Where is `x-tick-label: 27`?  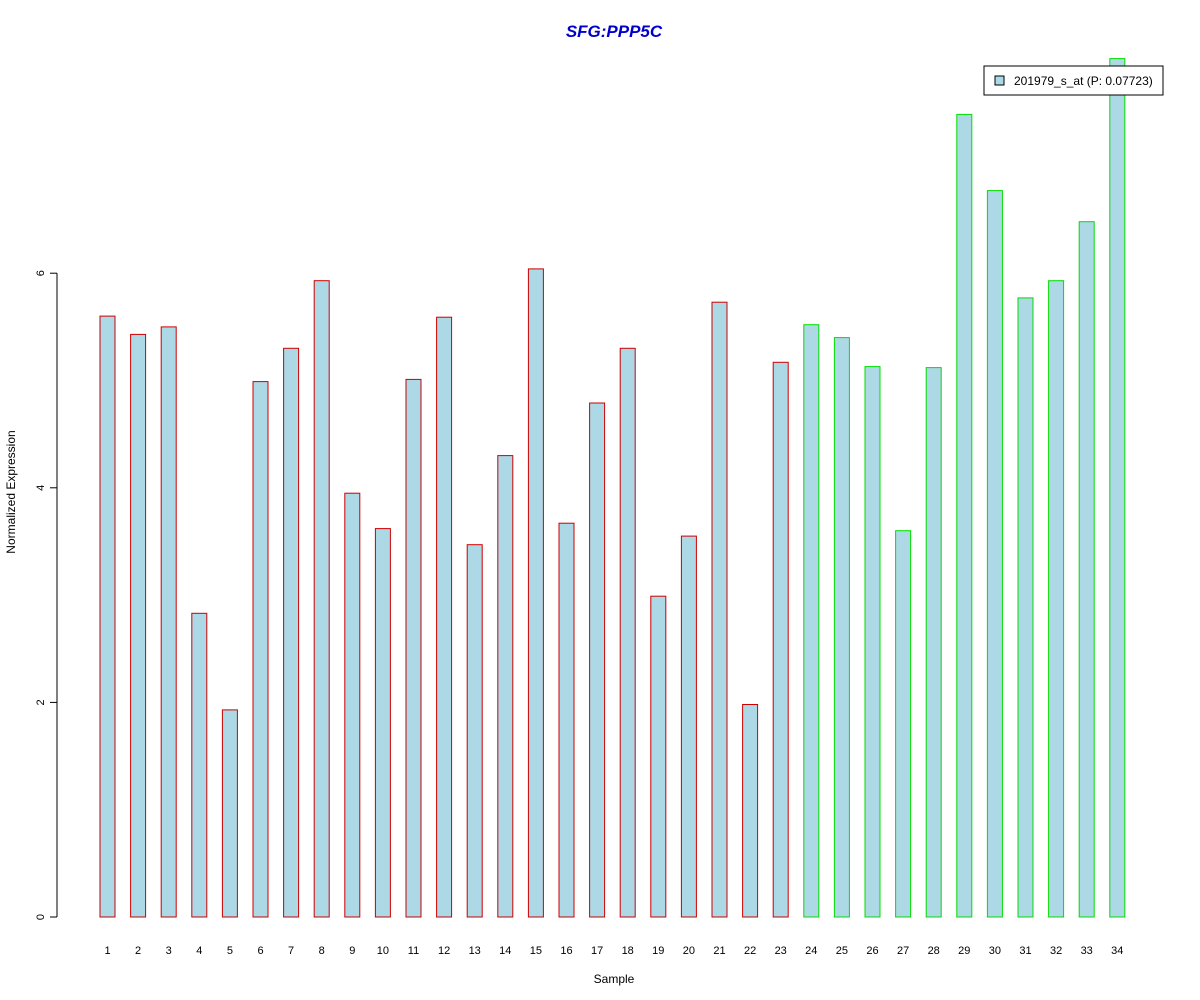 x-tick-label: 27 is located at coordinates (903, 951).